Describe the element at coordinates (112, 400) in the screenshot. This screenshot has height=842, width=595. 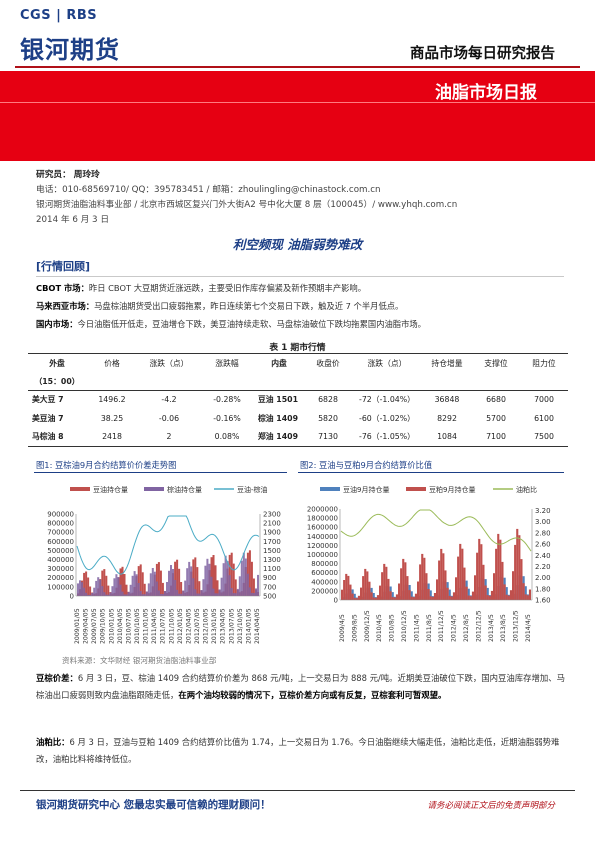
I see `table-cell: 1496.2` at that location.